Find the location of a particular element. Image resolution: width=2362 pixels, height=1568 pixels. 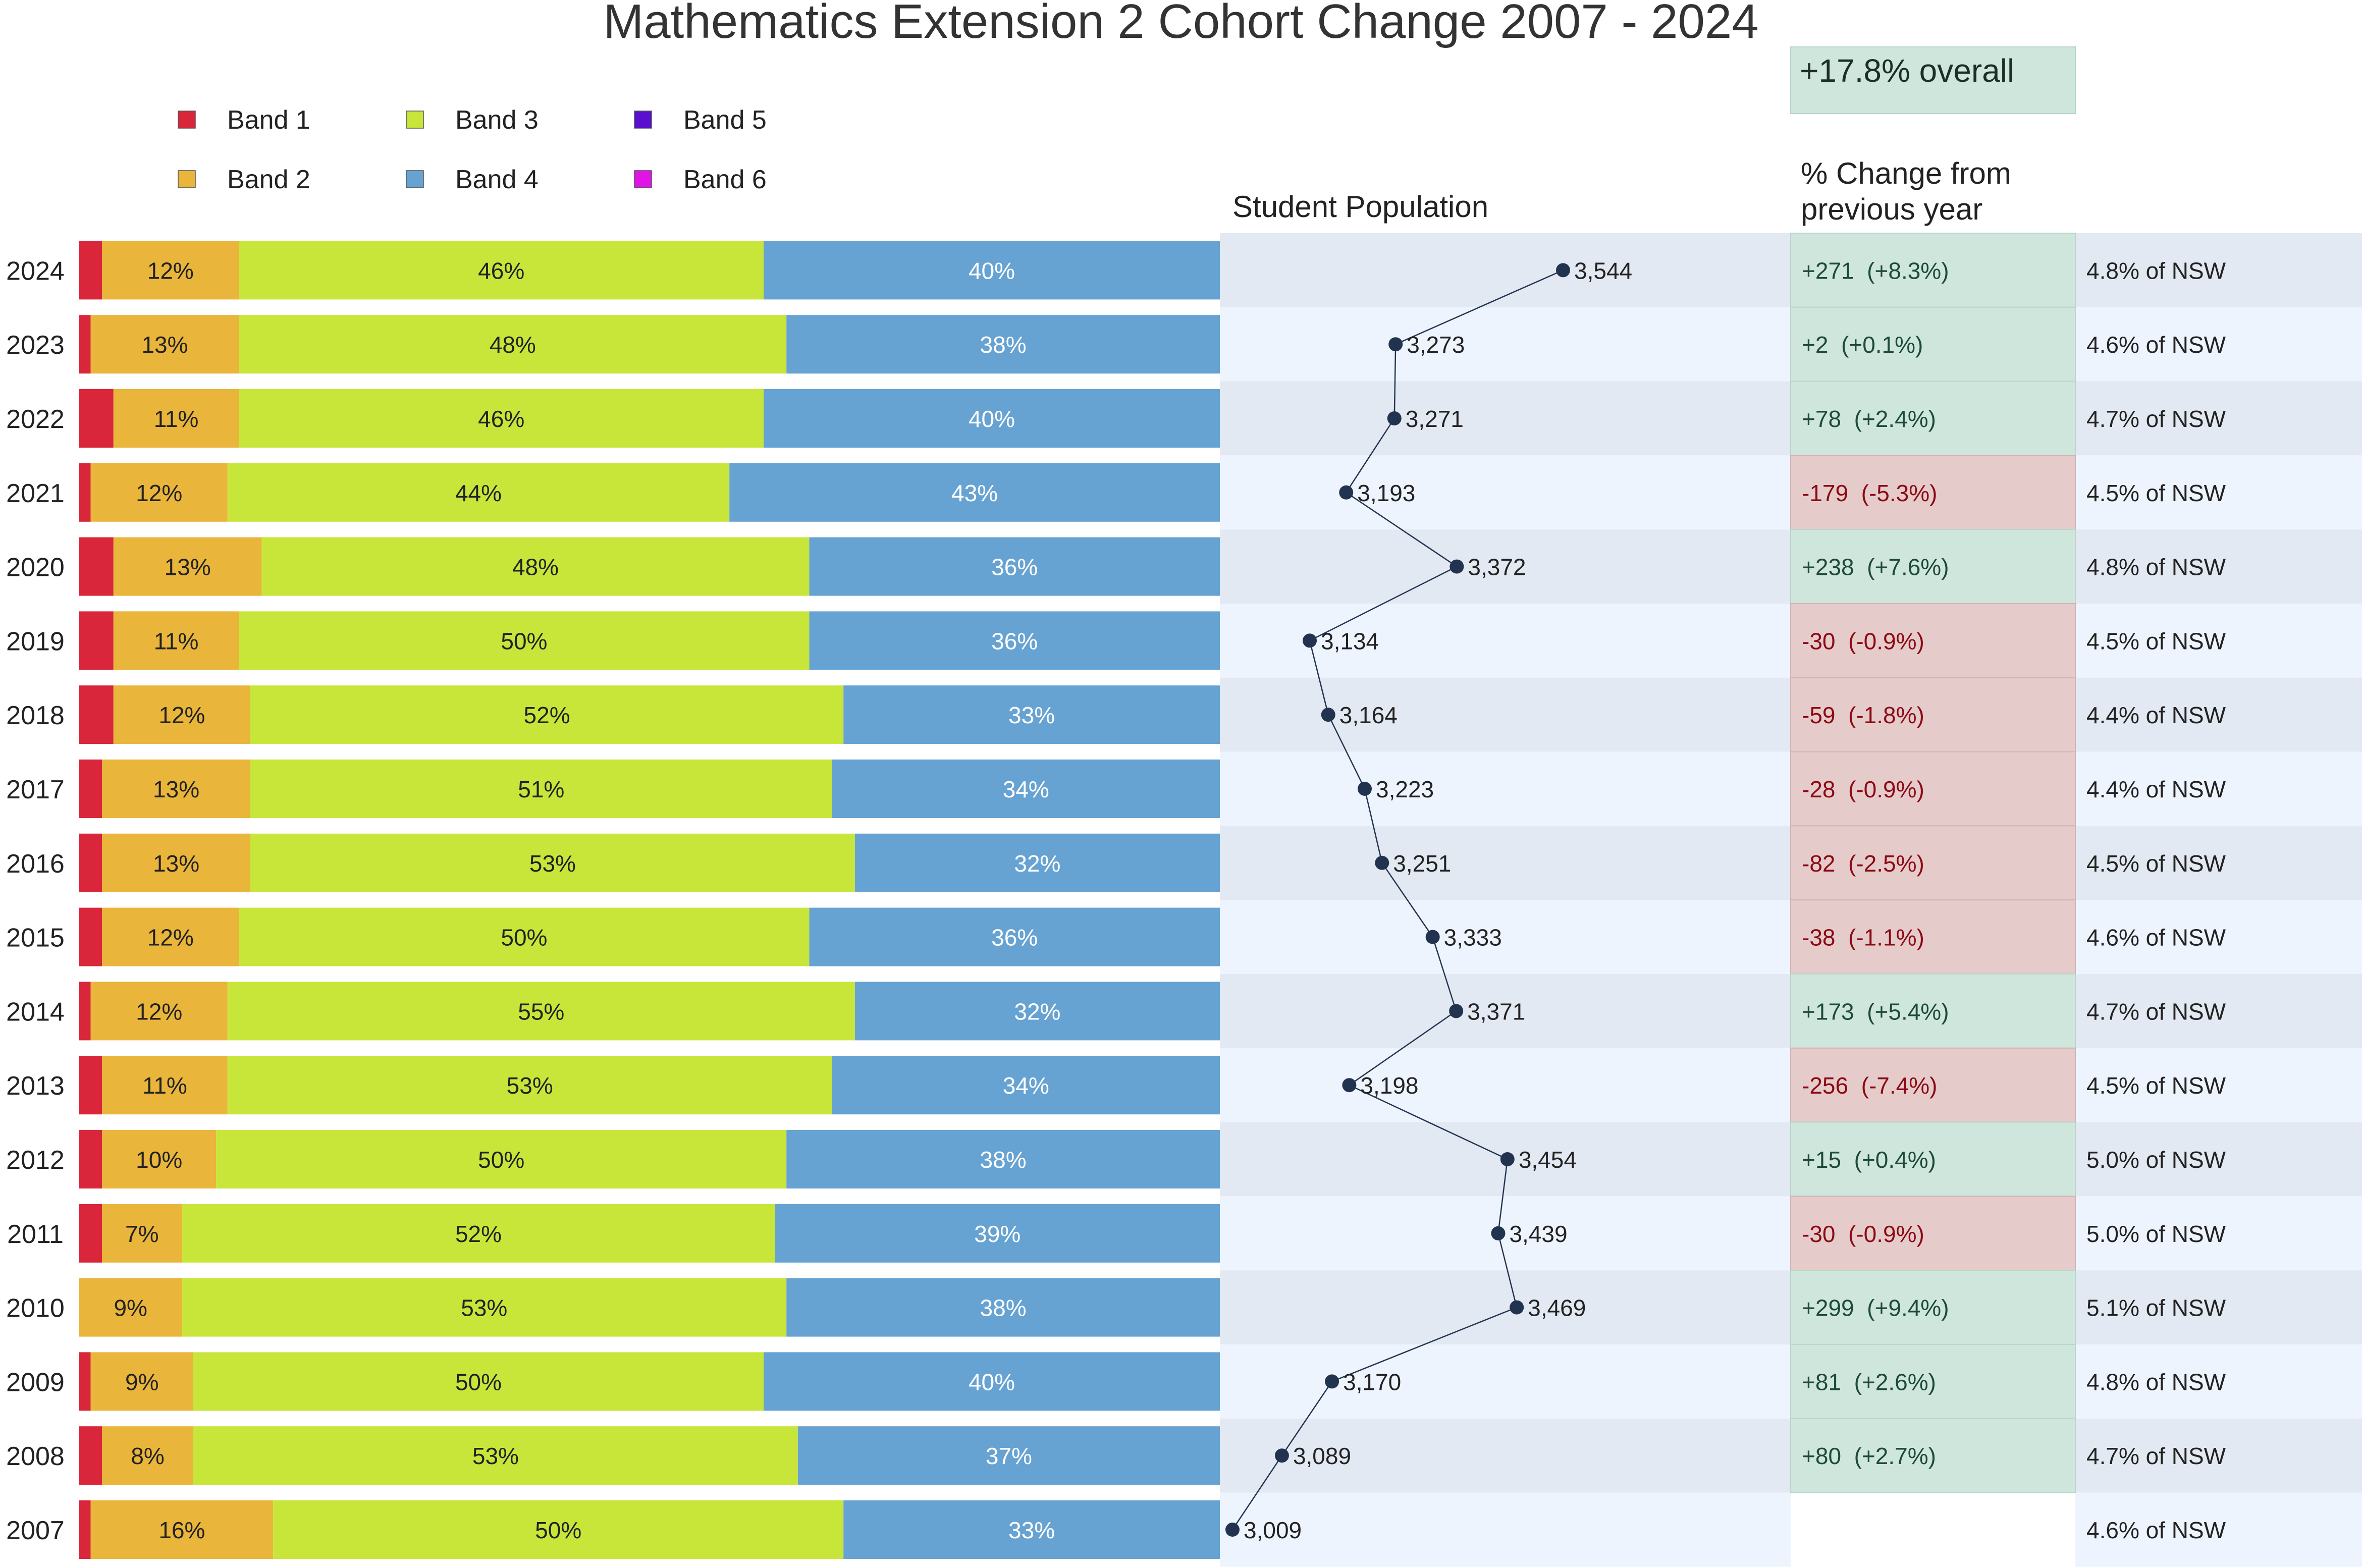

population-label: 3,544 is located at coordinates (1603, 270).